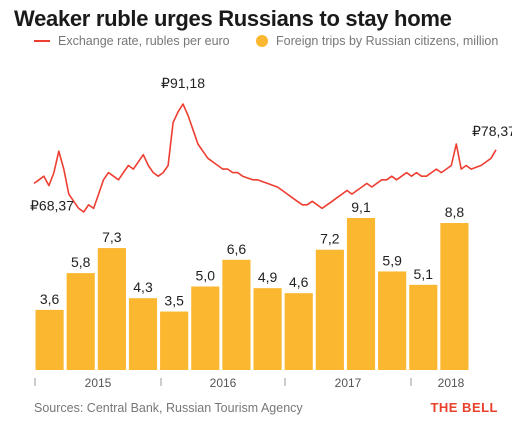 The image size is (512, 424). Describe the element at coordinates (451, 383) in the screenshot. I see `x-tick-label: 2018` at that location.